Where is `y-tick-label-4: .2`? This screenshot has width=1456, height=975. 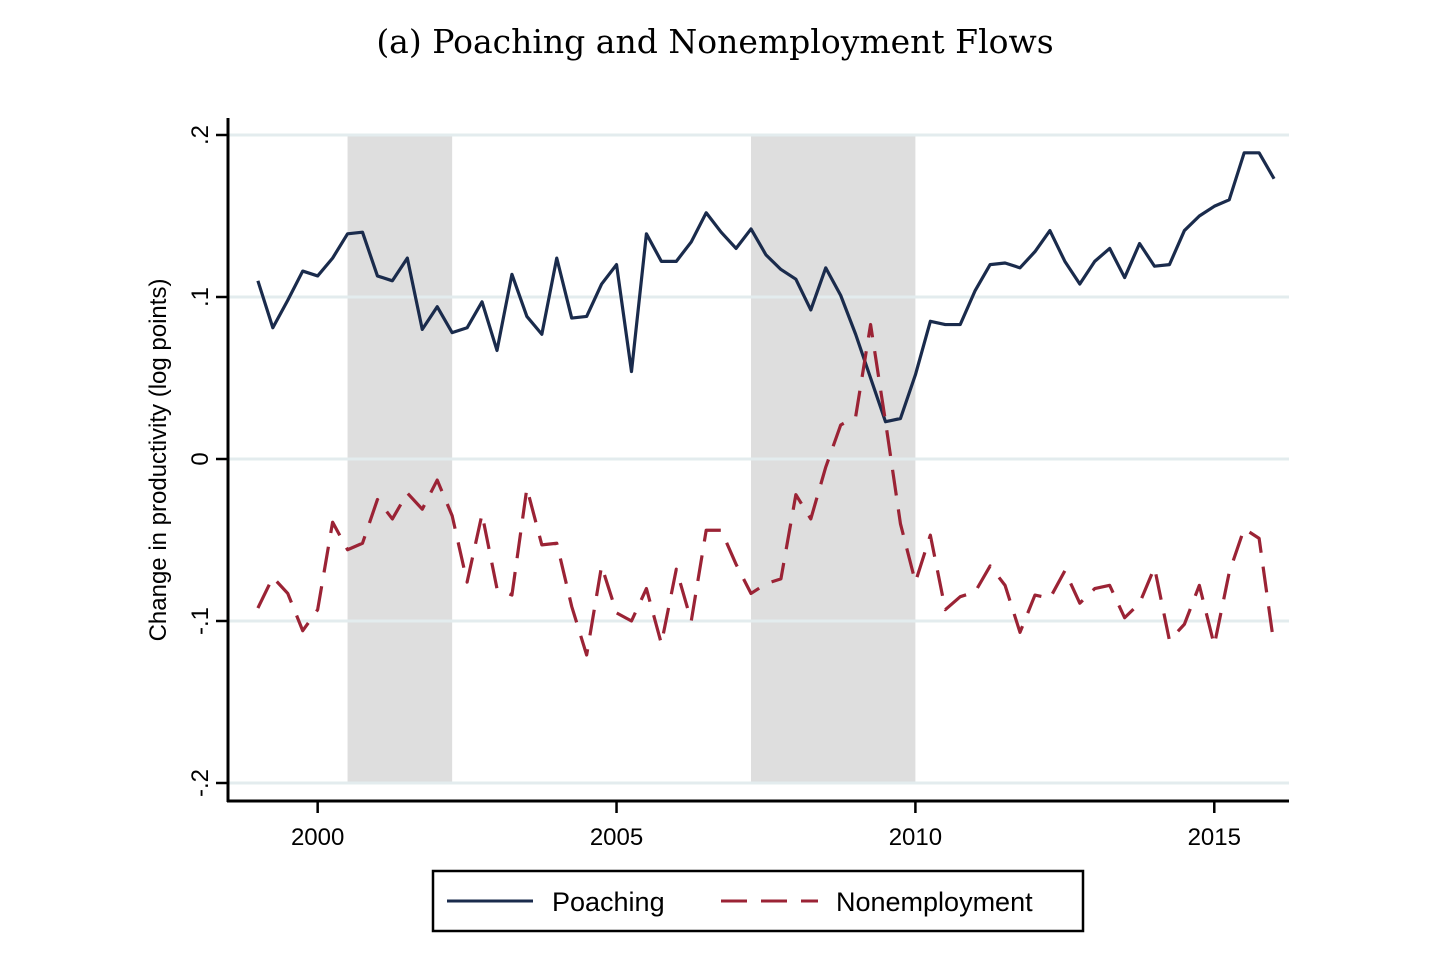 y-tick-label-4: .2 is located at coordinates (200, 135).